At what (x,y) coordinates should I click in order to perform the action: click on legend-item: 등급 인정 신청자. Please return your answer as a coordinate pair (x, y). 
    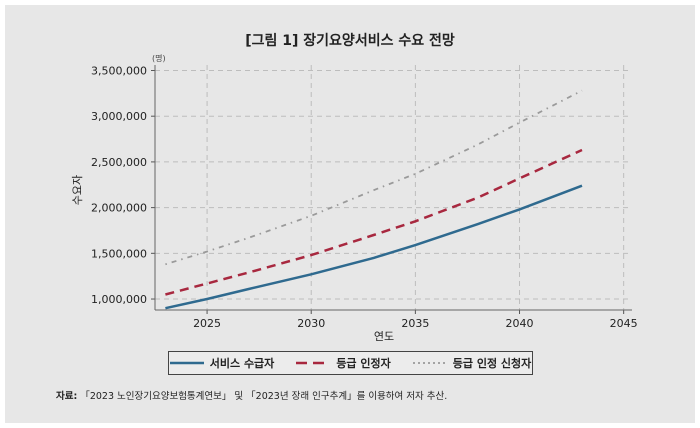
    Looking at the image, I should click on (472, 363).